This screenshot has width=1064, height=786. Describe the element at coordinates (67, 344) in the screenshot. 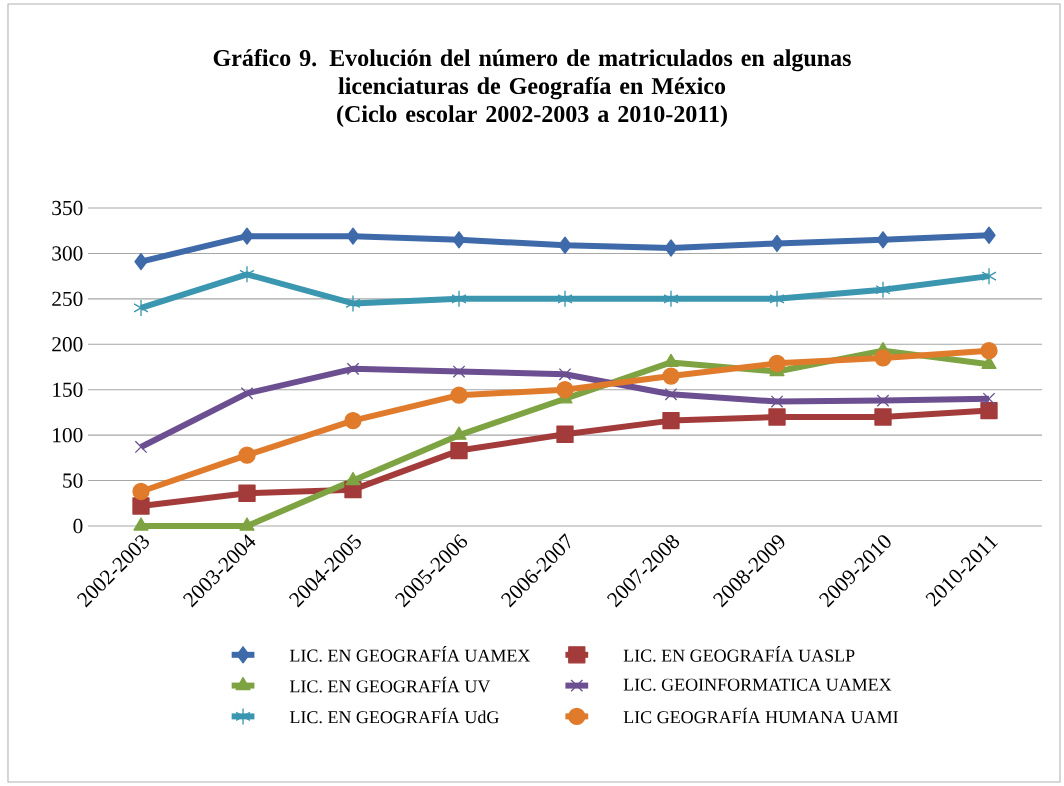

I see `y-tick-label: 200` at that location.